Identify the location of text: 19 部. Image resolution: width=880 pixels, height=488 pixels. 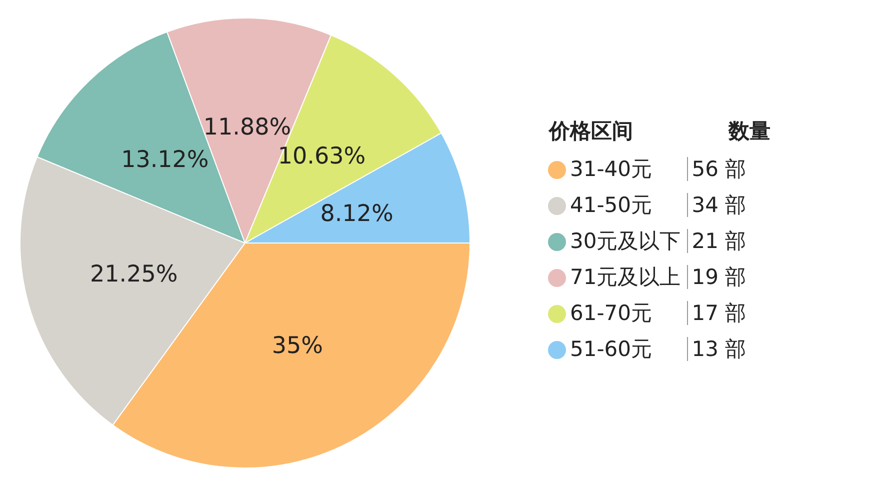
(716, 277).